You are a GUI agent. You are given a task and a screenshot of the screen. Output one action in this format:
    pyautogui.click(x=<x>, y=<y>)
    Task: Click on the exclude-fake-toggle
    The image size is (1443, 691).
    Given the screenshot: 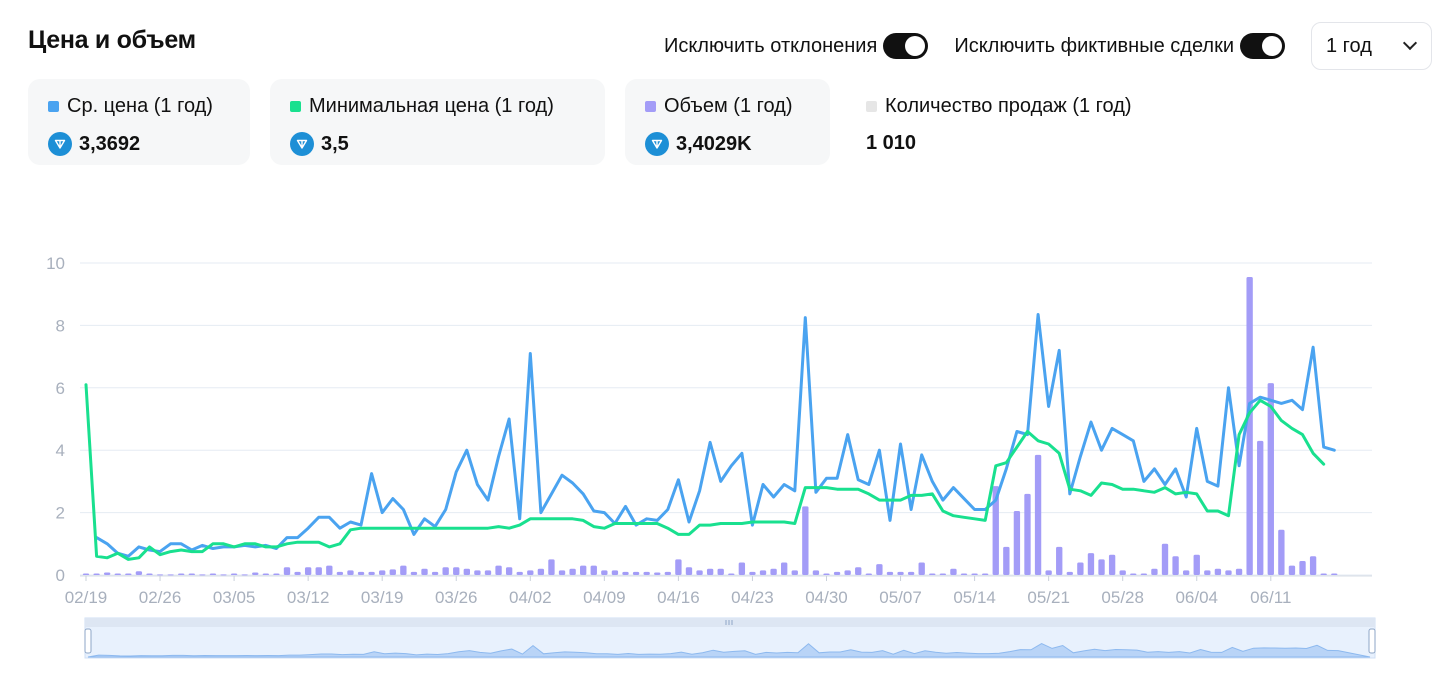 What is the action you would take?
    pyautogui.click(x=1262, y=46)
    